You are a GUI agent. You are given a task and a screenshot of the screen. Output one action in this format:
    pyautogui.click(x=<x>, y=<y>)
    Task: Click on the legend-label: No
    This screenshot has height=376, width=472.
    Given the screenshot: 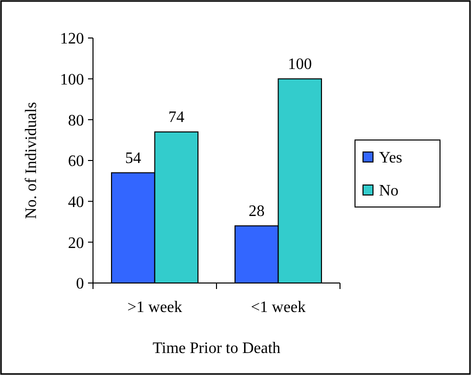 What is the action you would take?
    pyautogui.click(x=389, y=191)
    